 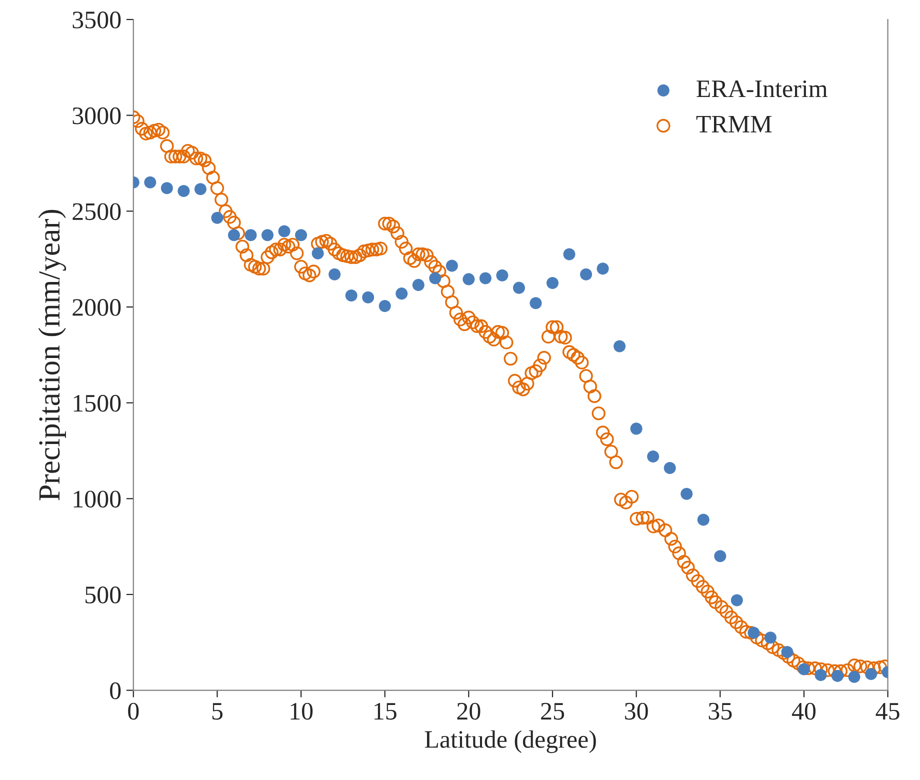 What do you see at coordinates (720, 711) in the screenshot?
I see `x-tick-label: 35` at bounding box center [720, 711].